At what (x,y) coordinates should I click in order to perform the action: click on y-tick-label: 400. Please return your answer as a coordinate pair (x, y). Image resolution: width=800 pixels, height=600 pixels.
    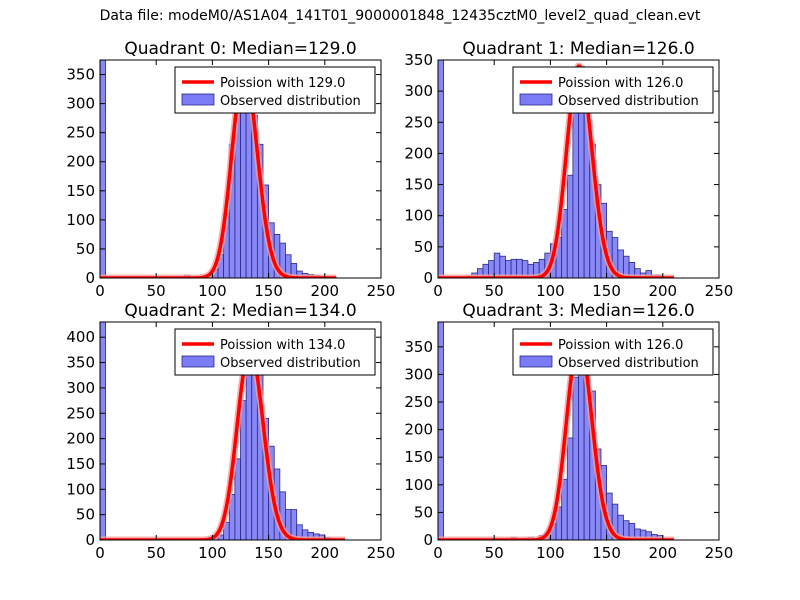
    Looking at the image, I should click on (80, 337).